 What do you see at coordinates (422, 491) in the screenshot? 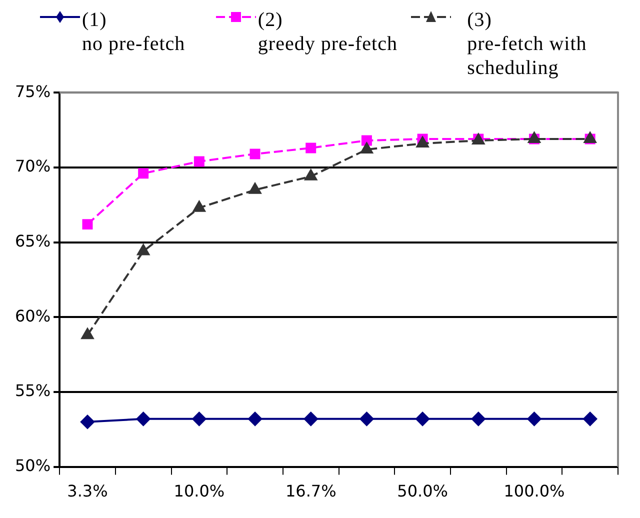
I see `x-tick-label: 50.0%` at bounding box center [422, 491].